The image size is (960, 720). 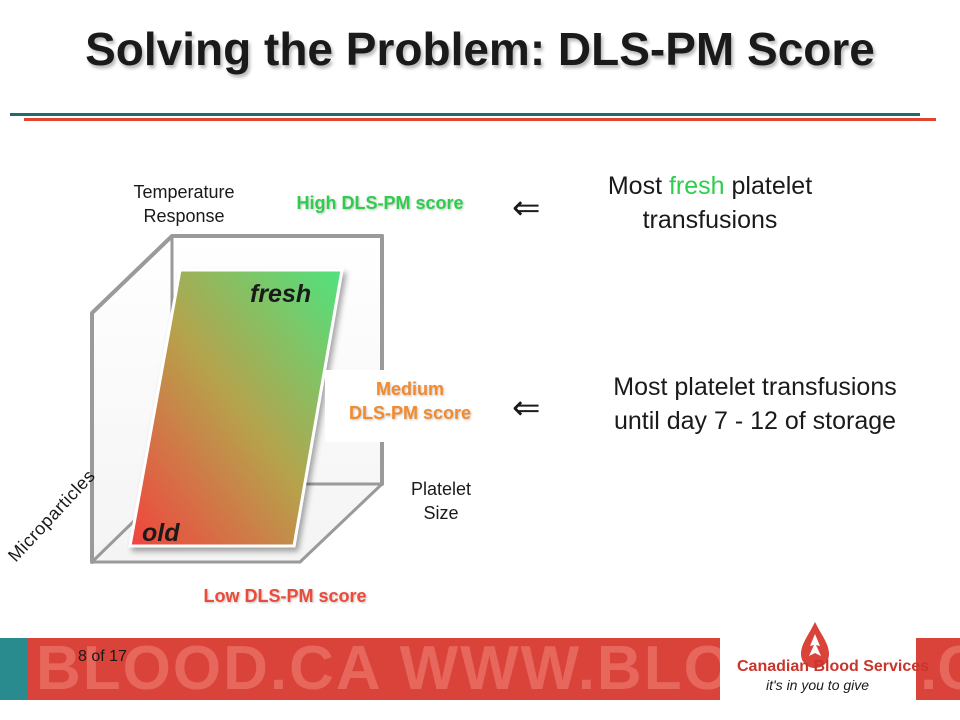 I want to click on footer-watermark-band: BLOOD.CA WWW.BLOOD.CA WWW., so click(x=374, y=669).